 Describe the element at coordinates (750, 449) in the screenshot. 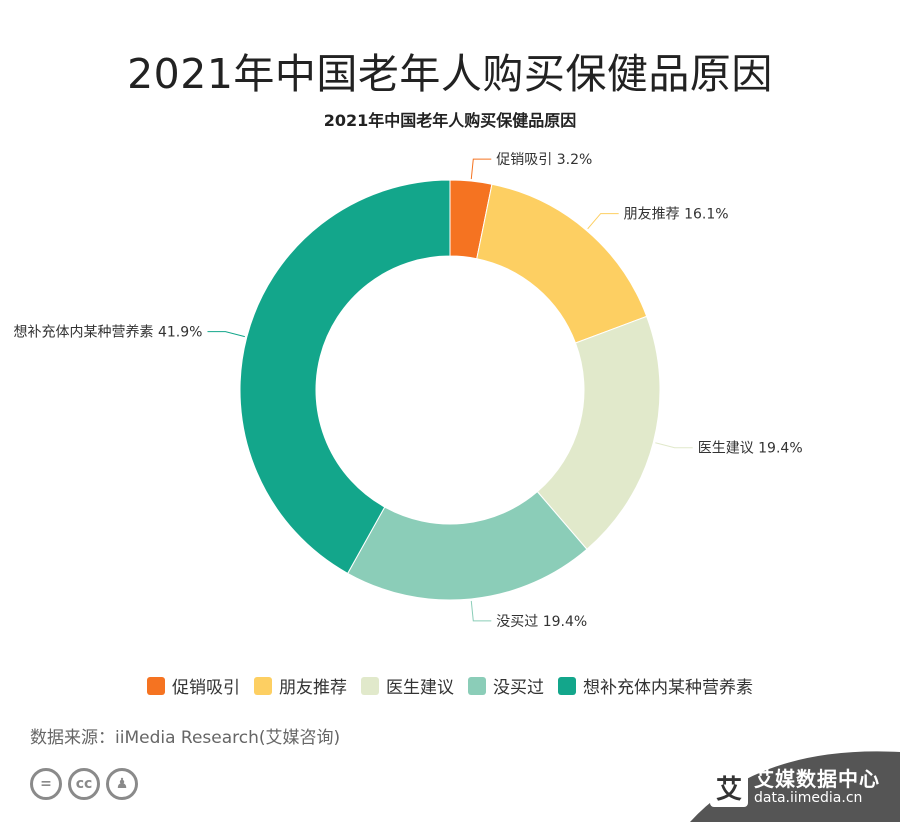

I see `slice-label-3: 医生建议 19.4%` at that location.